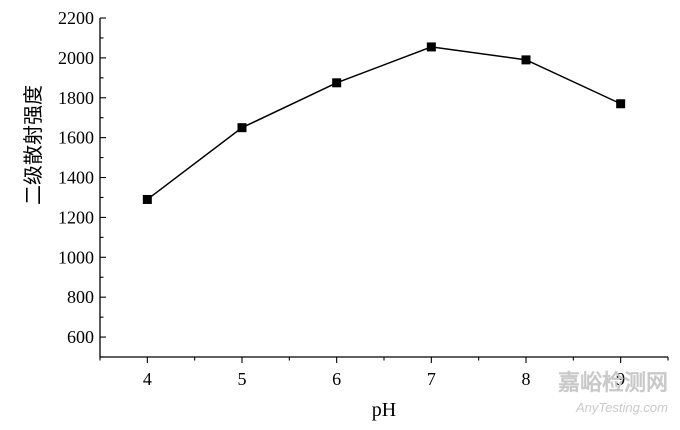 The image size is (680, 430). I want to click on x-tick-label: 9, so click(620, 379).